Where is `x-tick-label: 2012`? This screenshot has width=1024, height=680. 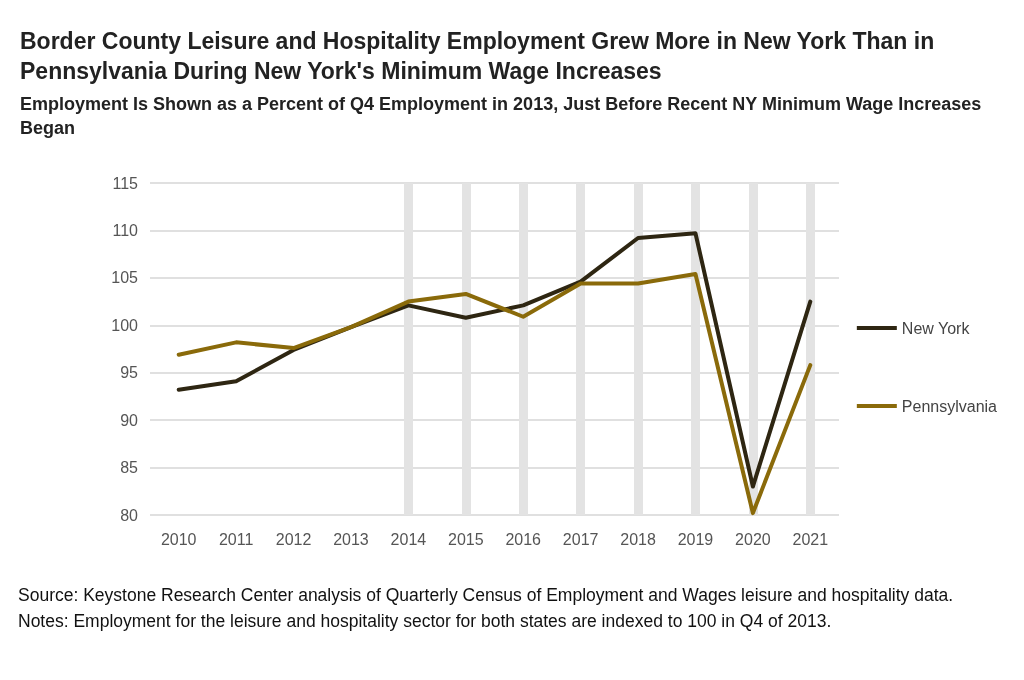 x-tick-label: 2012 is located at coordinates (293, 539).